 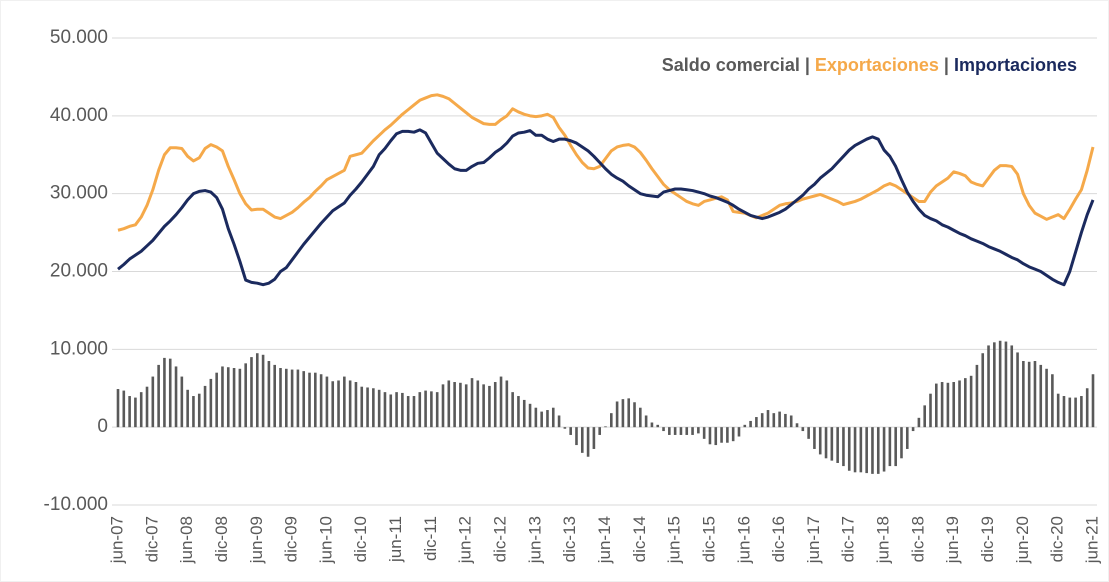 What do you see at coordinates (79, 37) in the screenshot?
I see `y-tick-label: 50.000` at bounding box center [79, 37].